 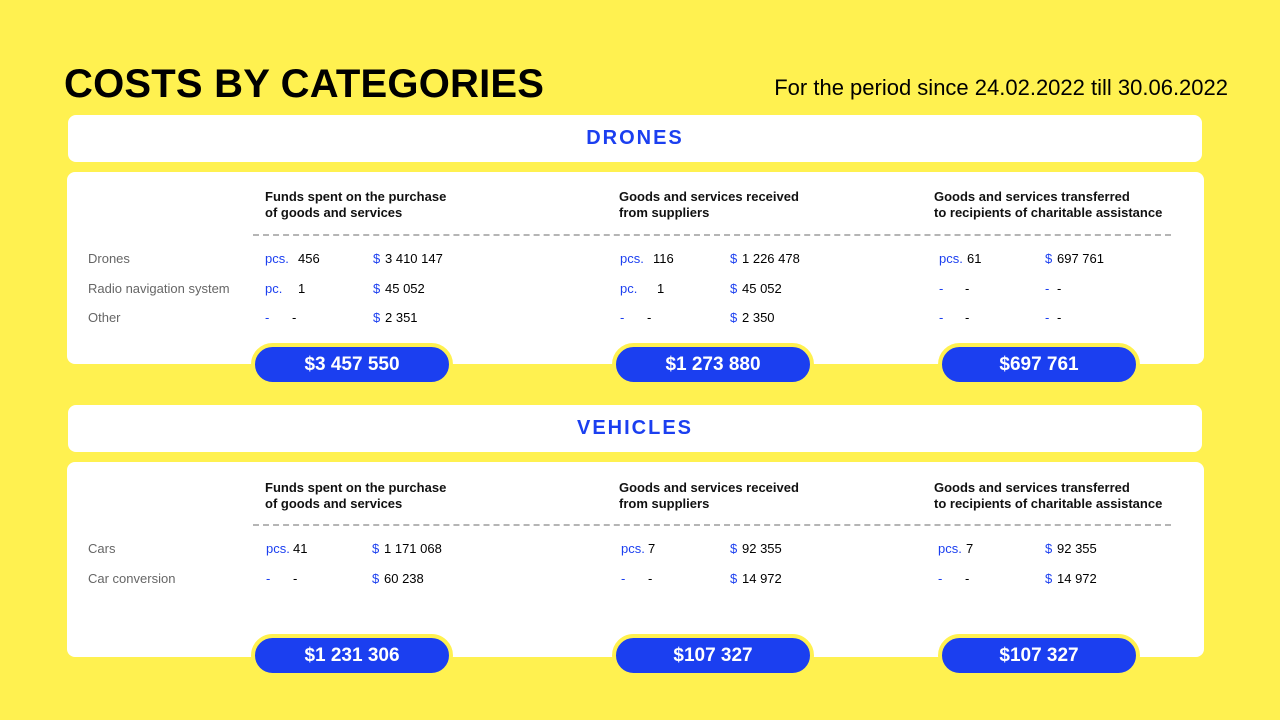 What do you see at coordinates (300, 548) in the screenshot?
I see `quantity: 41` at bounding box center [300, 548].